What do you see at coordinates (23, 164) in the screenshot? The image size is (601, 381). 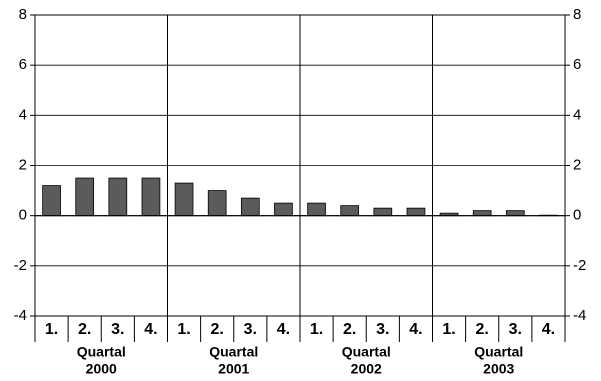 I see `y-tick-label: 2` at bounding box center [23, 164].